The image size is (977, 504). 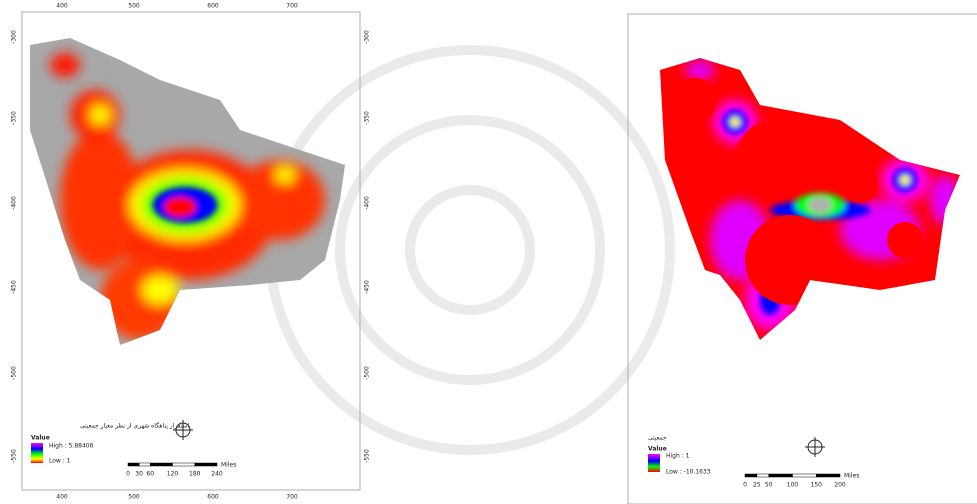 What do you see at coordinates (793, 485) in the screenshot?
I see `scale-label: 100` at bounding box center [793, 485].